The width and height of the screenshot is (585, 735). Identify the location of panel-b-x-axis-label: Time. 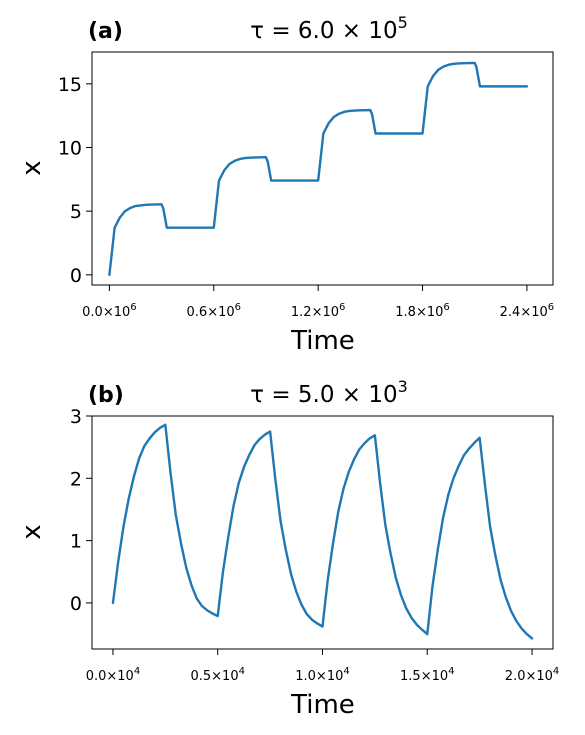
(322, 705).